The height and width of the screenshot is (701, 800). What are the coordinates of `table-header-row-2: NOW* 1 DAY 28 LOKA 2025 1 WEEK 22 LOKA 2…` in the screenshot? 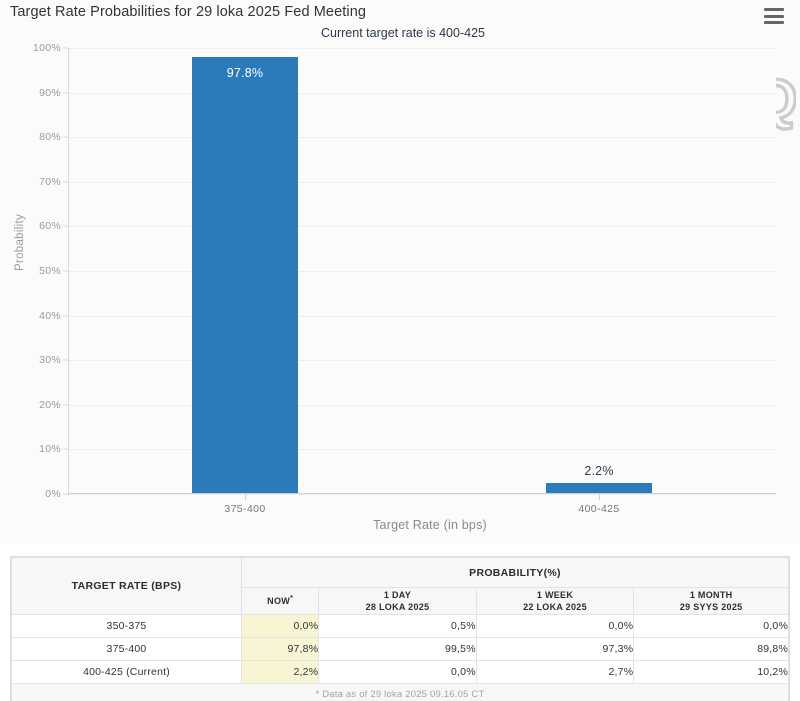 It's located at (400, 601).